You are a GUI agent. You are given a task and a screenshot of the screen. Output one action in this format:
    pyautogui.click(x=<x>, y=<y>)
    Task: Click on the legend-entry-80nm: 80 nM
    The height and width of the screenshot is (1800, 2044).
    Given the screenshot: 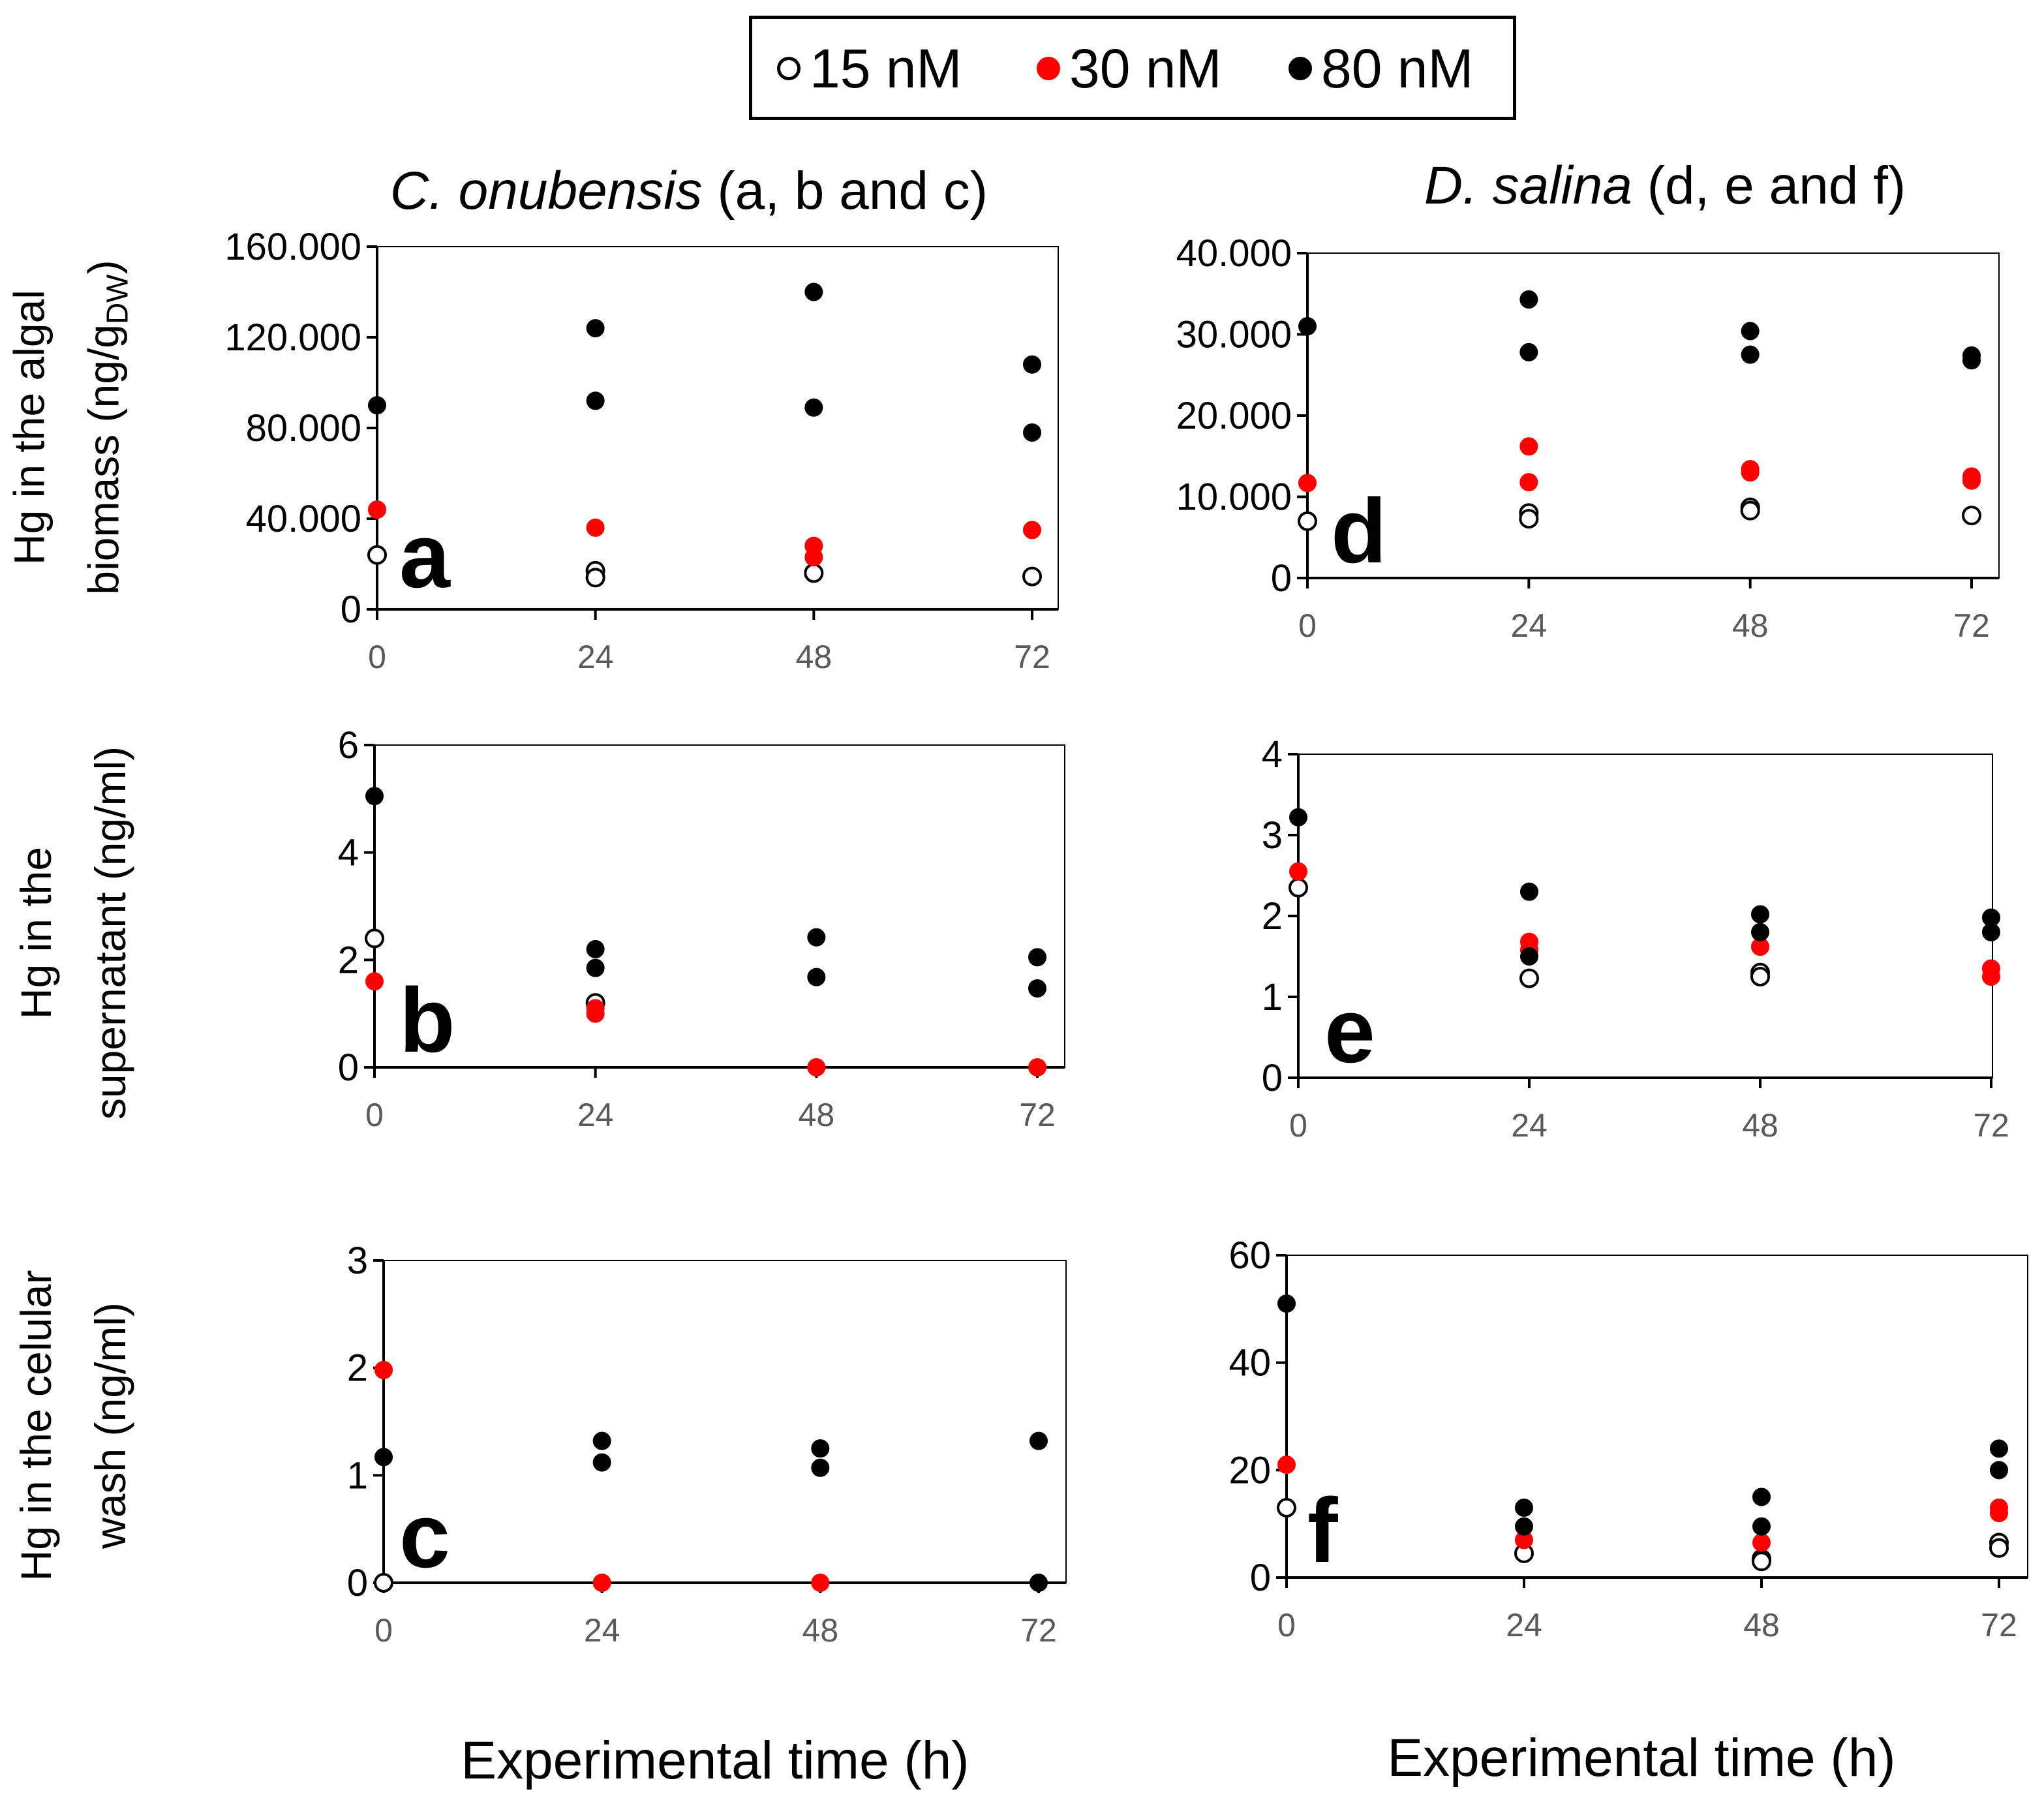 What is the action you would take?
    pyautogui.click(x=1381, y=68)
    